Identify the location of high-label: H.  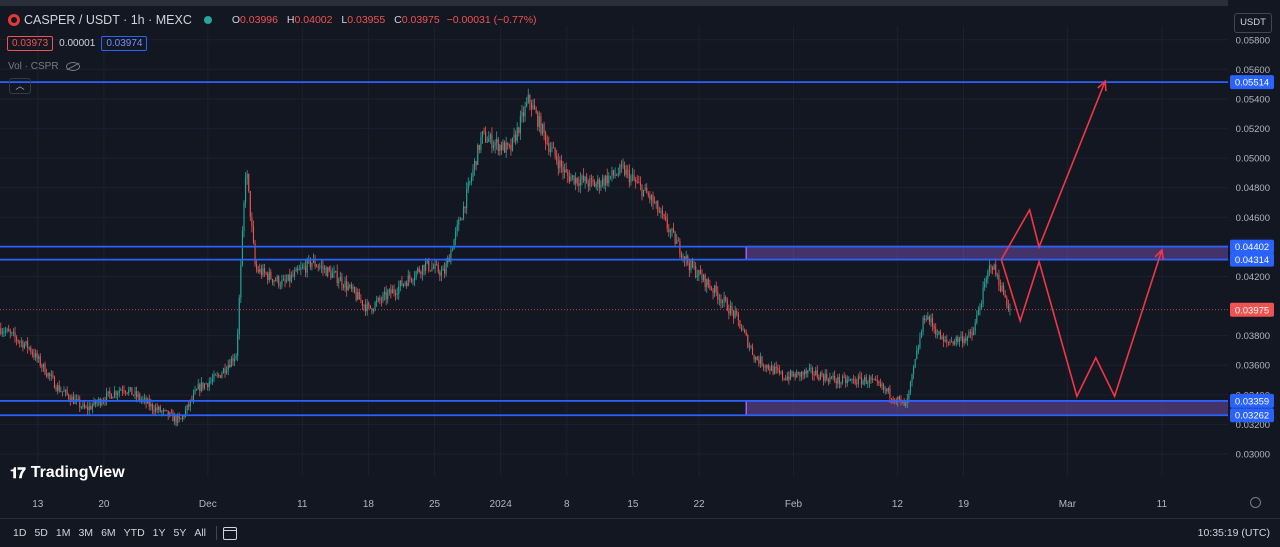
(290, 20).